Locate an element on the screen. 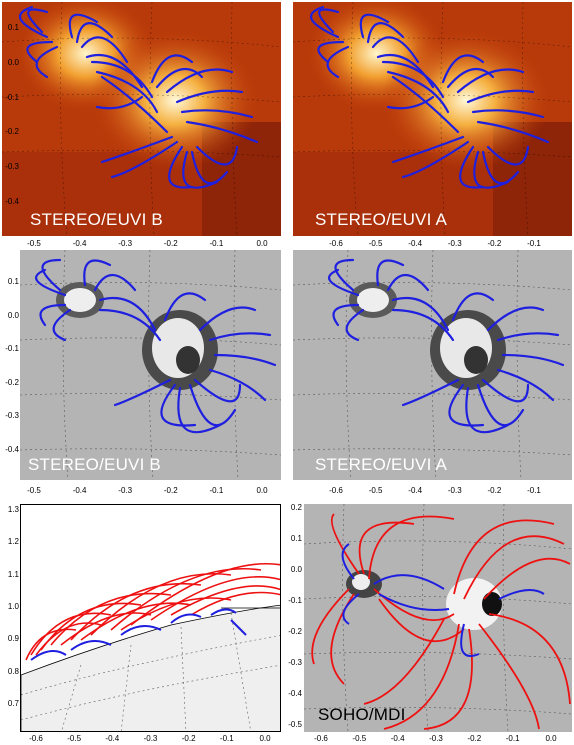 The image size is (574, 745). soho-mdi-magnetogram is located at coordinates (438, 618).